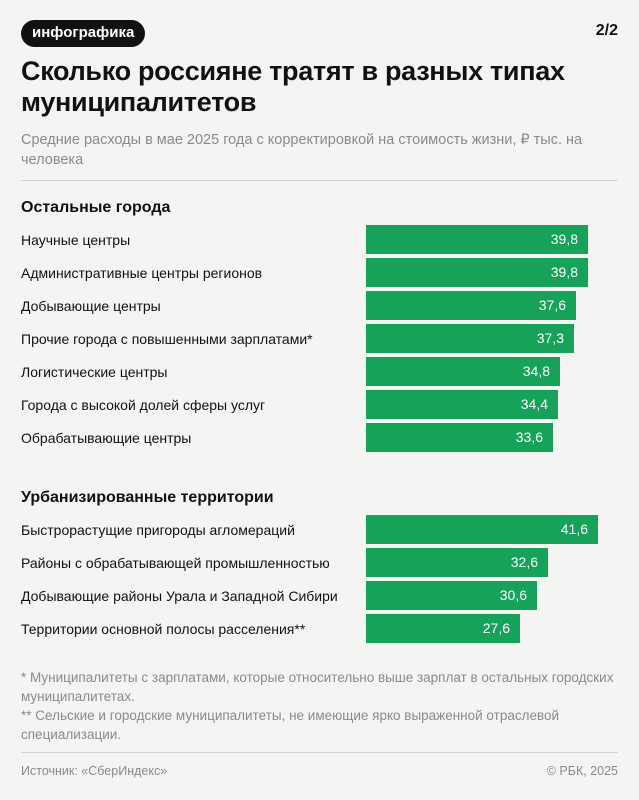 The height and width of the screenshot is (800, 639). Describe the element at coordinates (96, 207) in the screenshot. I see `group-title: Остальные города` at that location.